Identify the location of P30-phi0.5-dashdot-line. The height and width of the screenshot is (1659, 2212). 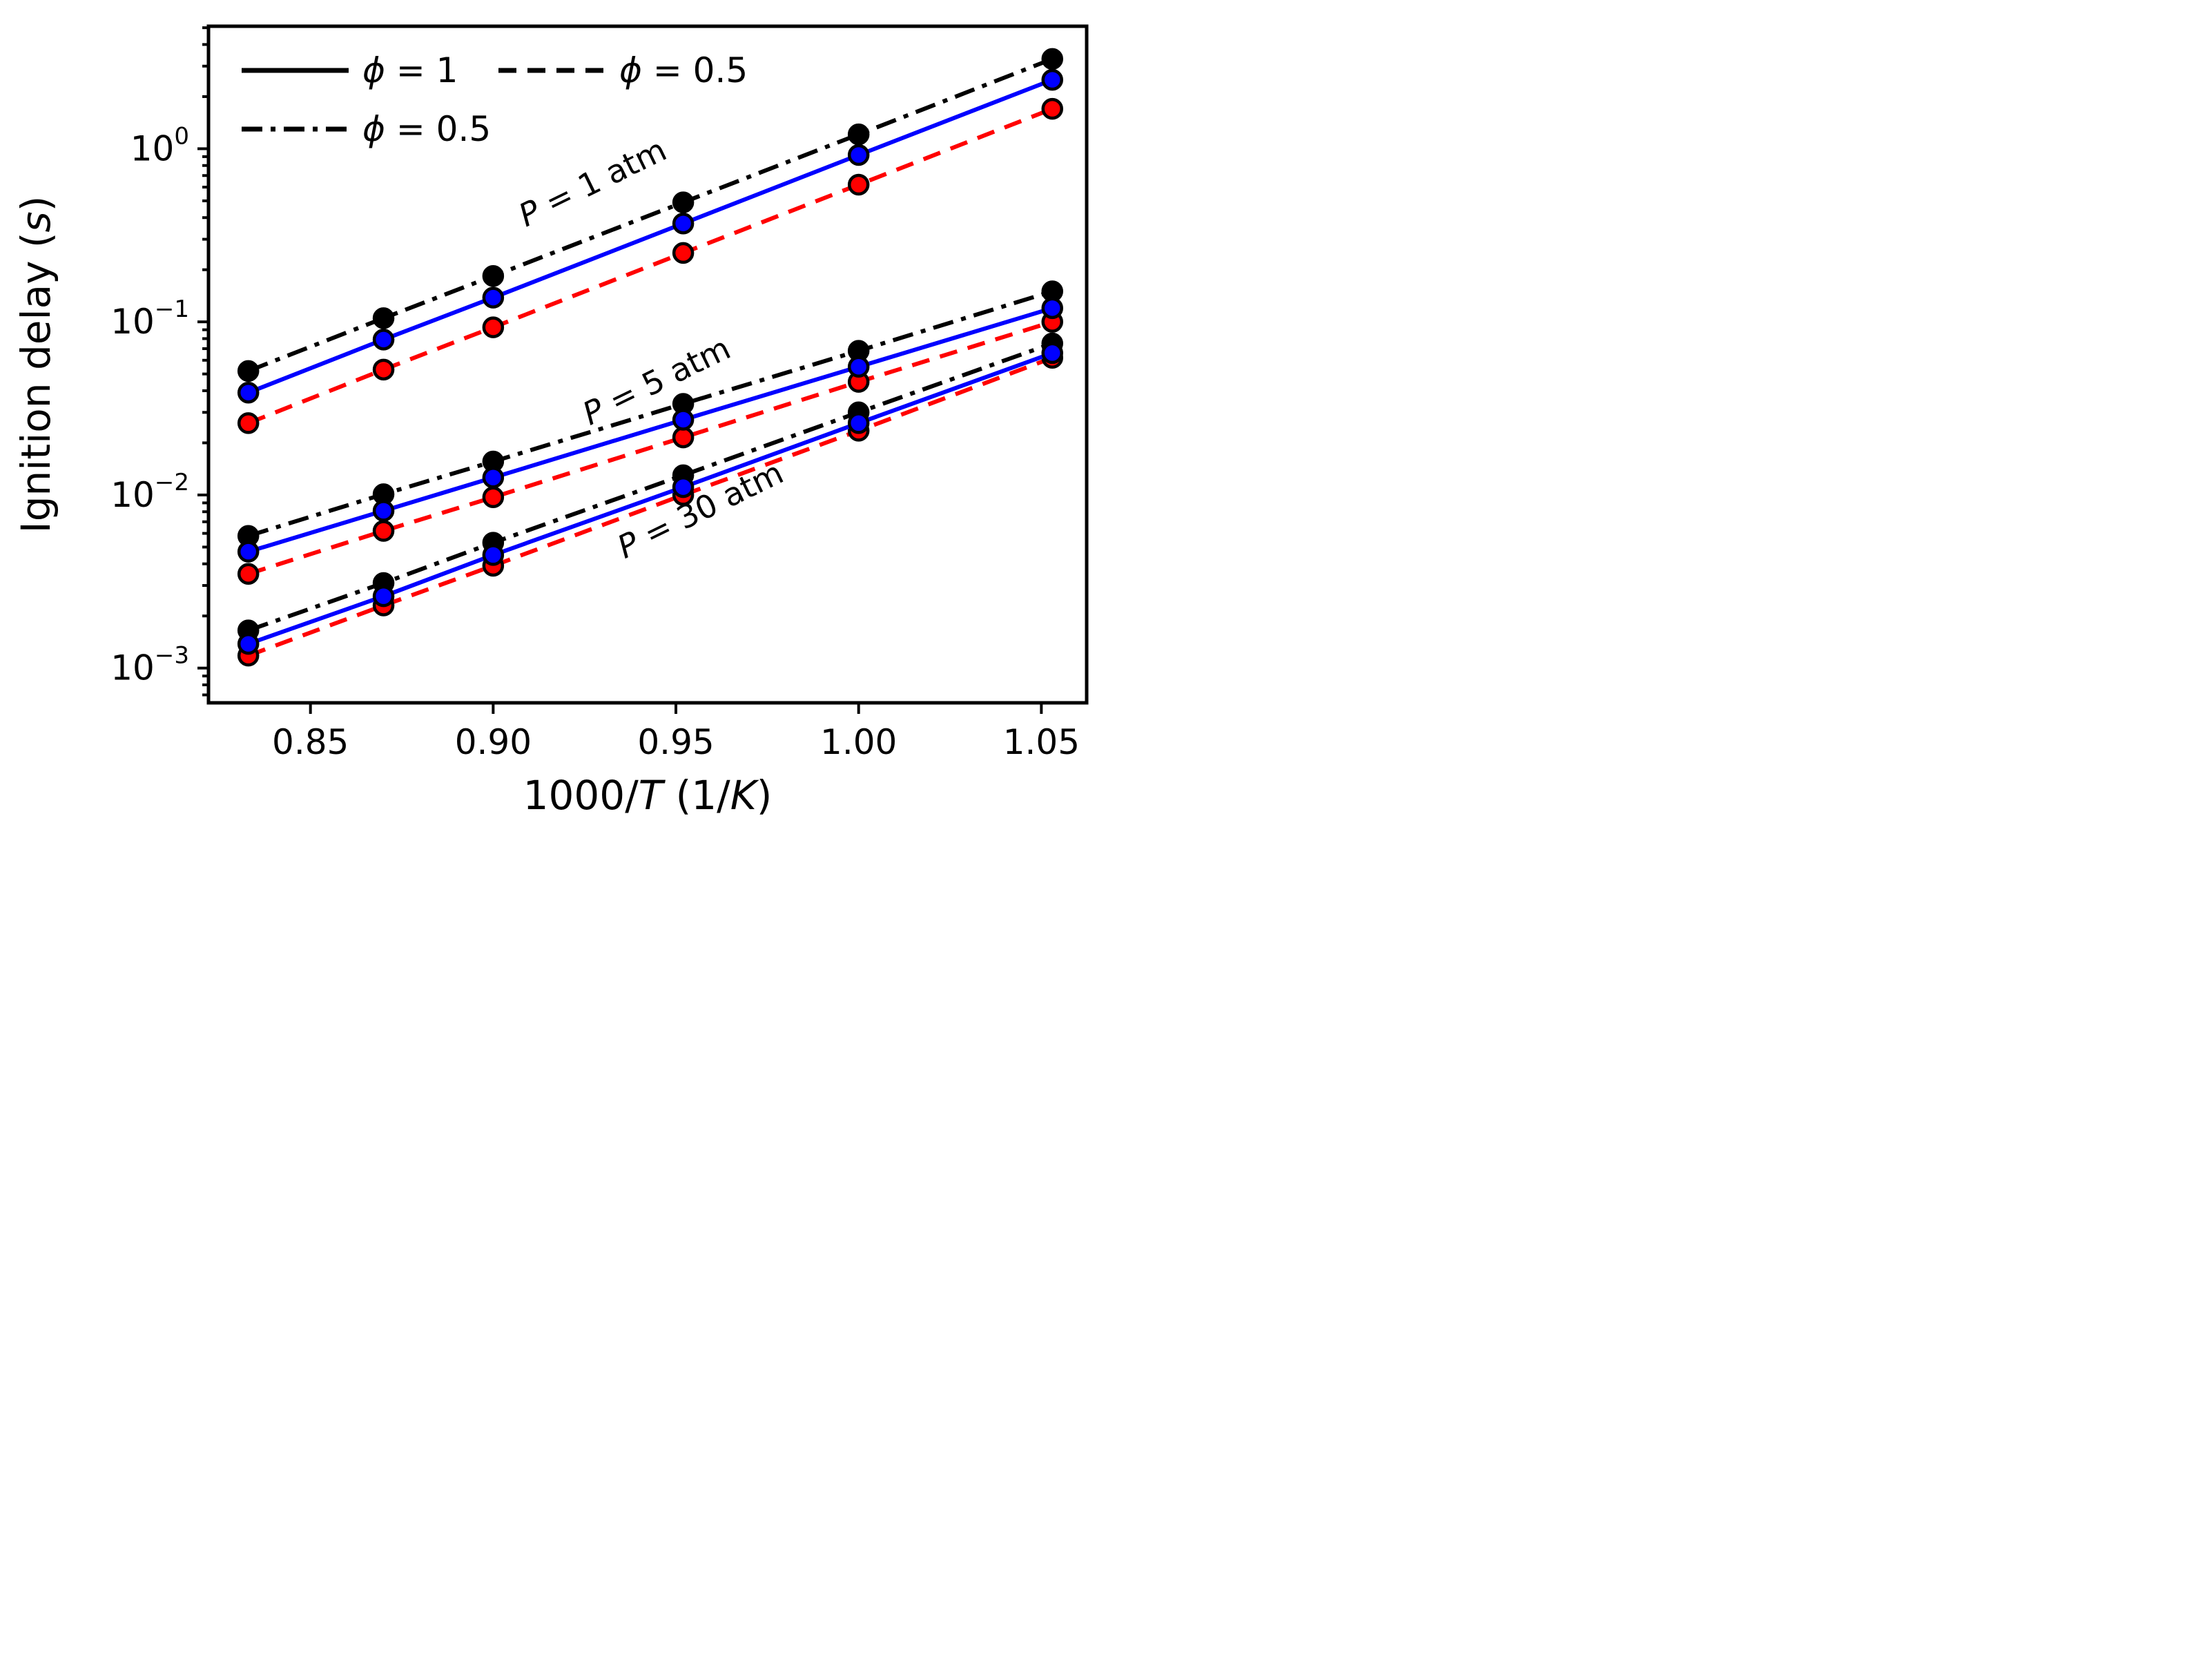
(650, 486).